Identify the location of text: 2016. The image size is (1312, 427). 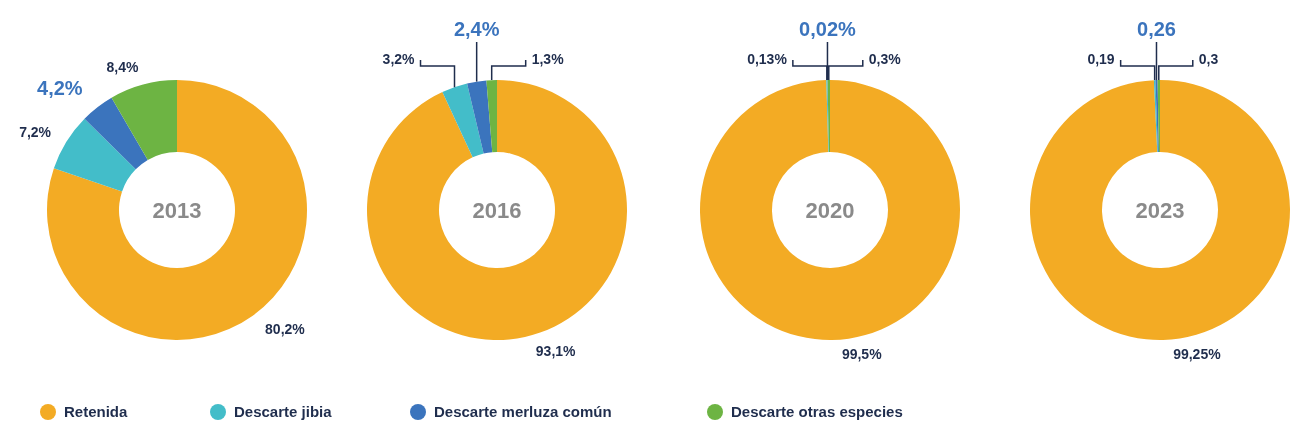
(497, 210).